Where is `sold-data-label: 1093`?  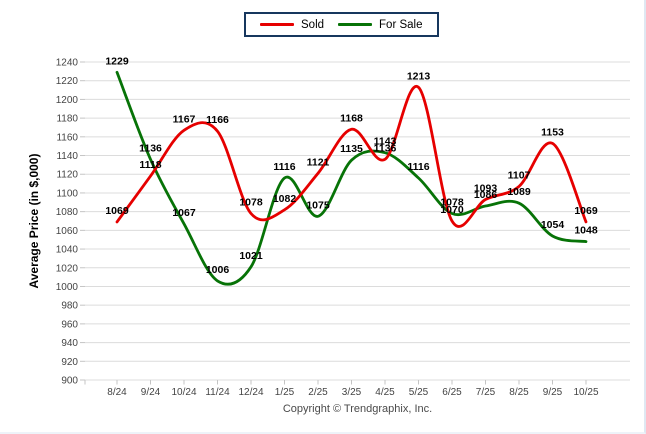
sold-data-label: 1093 is located at coordinates (486, 188).